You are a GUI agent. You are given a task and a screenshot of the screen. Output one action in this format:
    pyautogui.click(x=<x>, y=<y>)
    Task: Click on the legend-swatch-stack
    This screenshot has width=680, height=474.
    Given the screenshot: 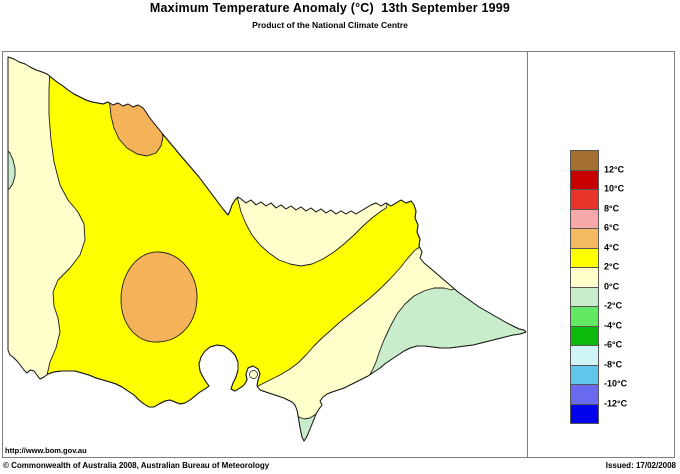 What is the action you would take?
    pyautogui.click(x=584, y=287)
    